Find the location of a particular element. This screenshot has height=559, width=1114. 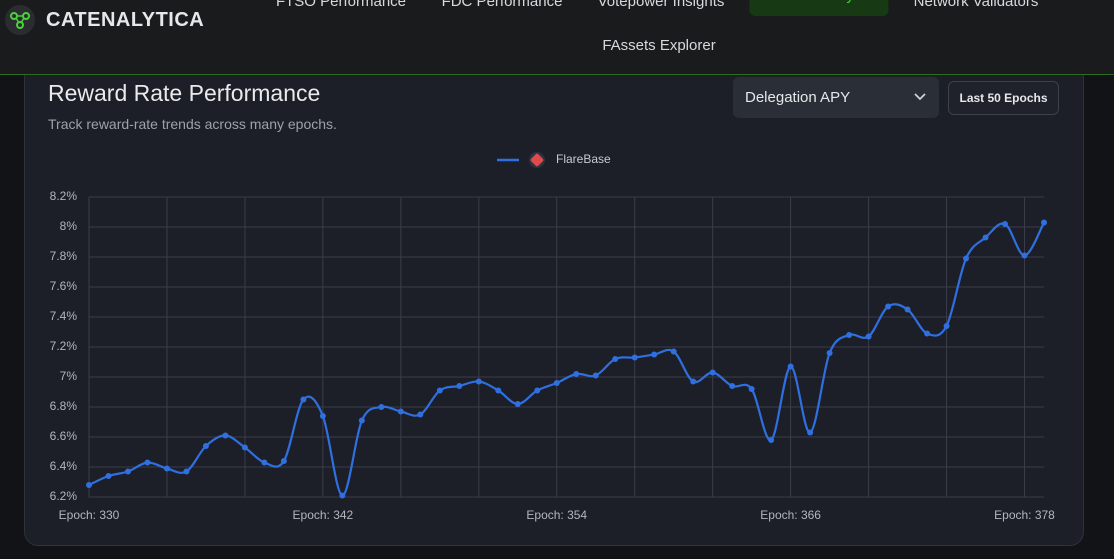

y-tick-label: 7% is located at coordinates (69, 376).